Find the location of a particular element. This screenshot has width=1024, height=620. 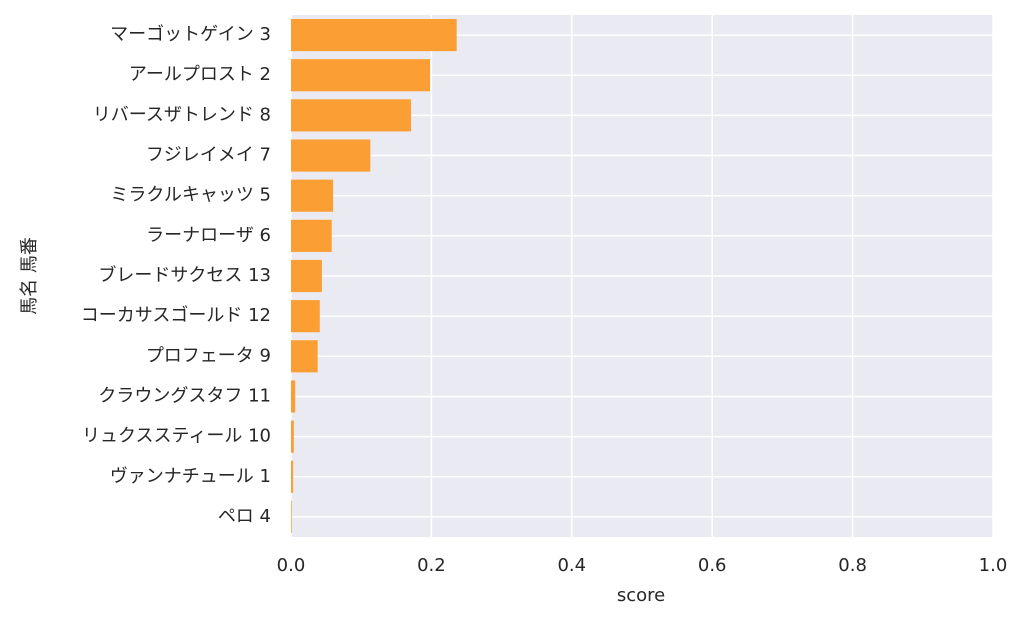

y-tick-label: ラーナローザ 6 is located at coordinates (208, 235).